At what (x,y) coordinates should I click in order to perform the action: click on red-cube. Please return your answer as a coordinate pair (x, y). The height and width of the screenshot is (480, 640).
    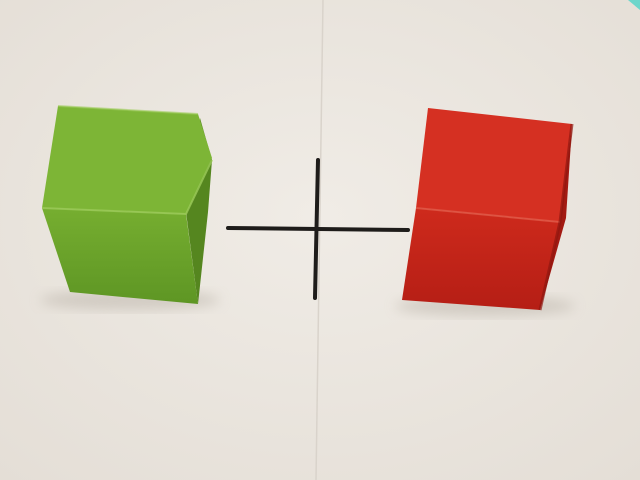
    Looking at the image, I should click on (487, 209).